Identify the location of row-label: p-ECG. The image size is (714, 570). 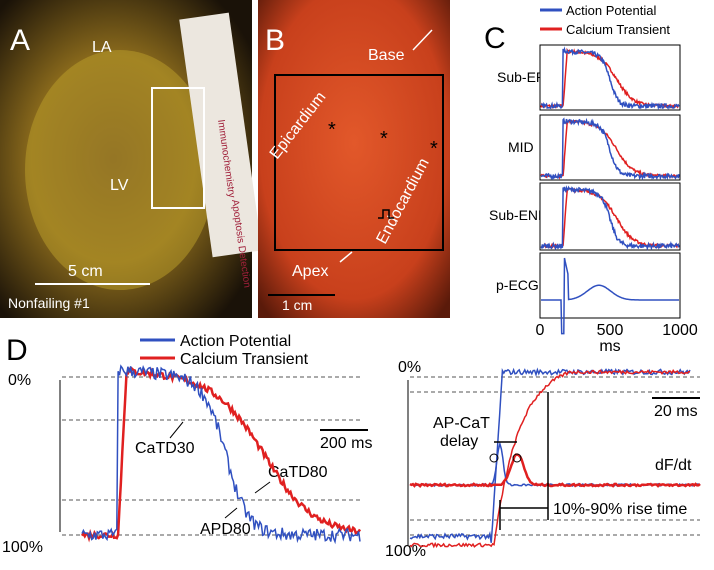
(517, 285).